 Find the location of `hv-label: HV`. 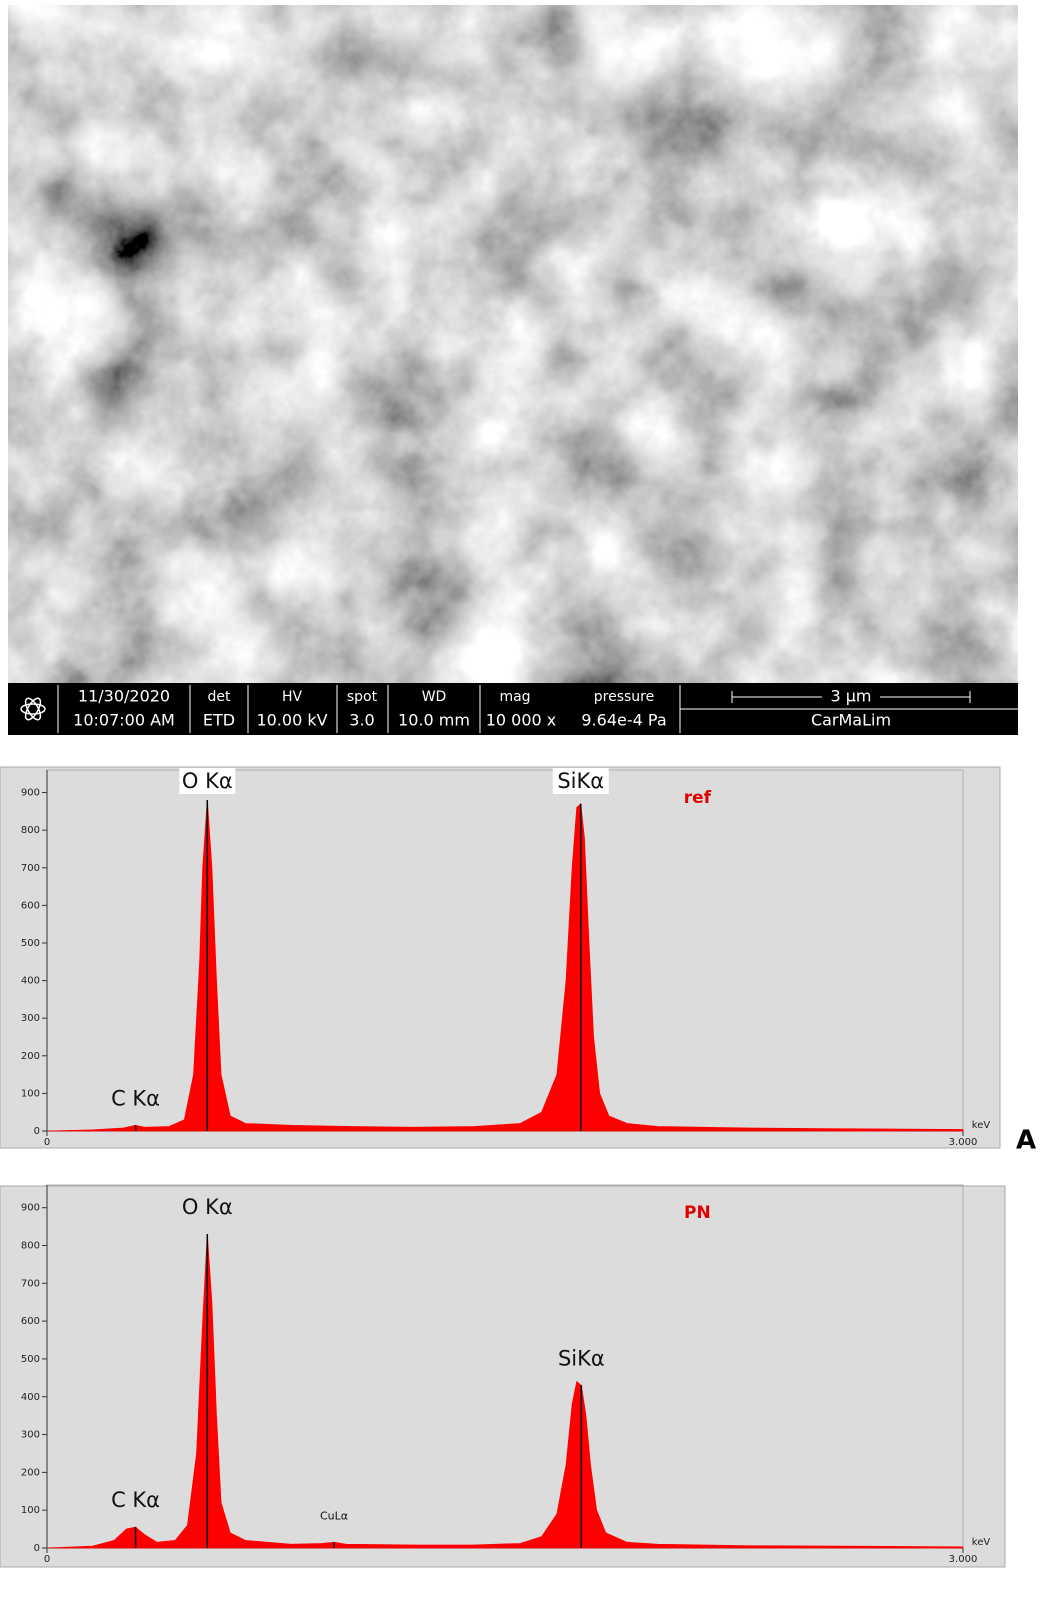

hv-label: HV is located at coordinates (292, 697).